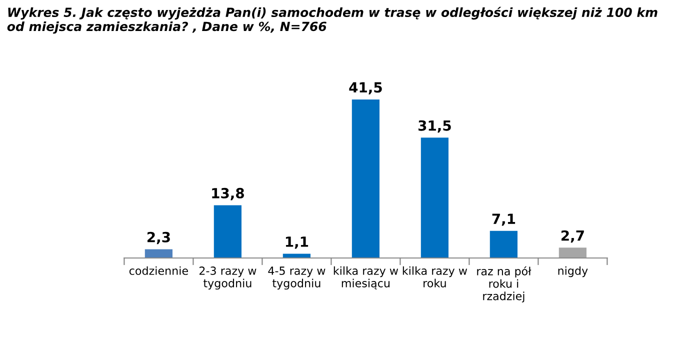 Image resolution: width=690 pixels, height=344 pixels. I want to click on chart-title: Wykres 5. Jak często wyjeżdża Pan(i) samochodem w trasę w odległości większej niż 100 km od miejsca zamieszkania? , Dane w %, N=766, so click(332, 20).